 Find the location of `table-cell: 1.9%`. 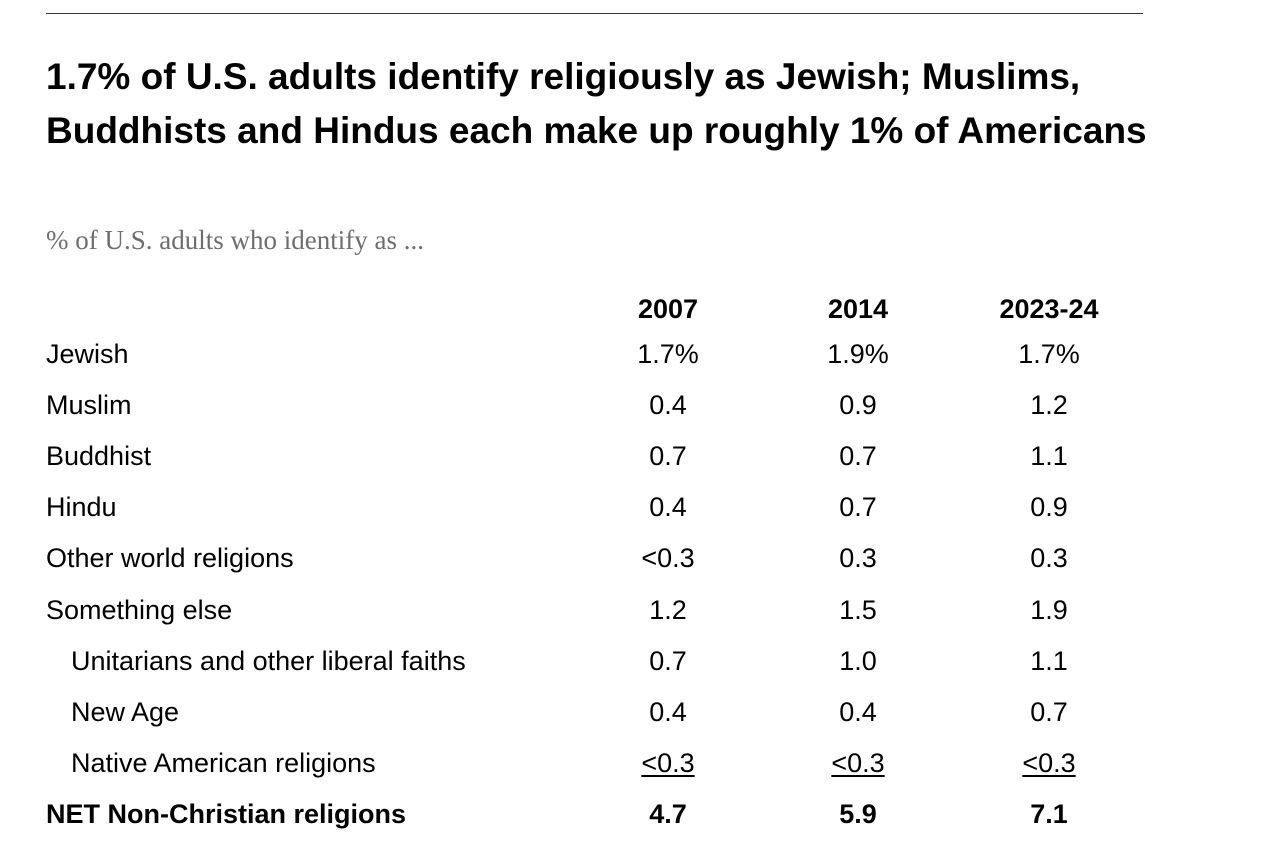

table-cell: 1.9% is located at coordinates (858, 354).